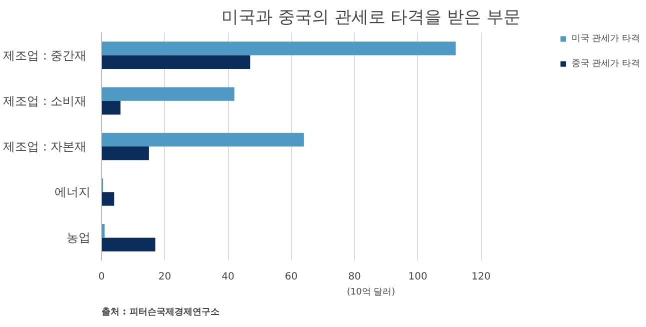 Image resolution: width=646 pixels, height=327 pixels. Describe the element at coordinates (45, 101) in the screenshot. I see `y-tick-label: 제조업 : 소비재` at that location.